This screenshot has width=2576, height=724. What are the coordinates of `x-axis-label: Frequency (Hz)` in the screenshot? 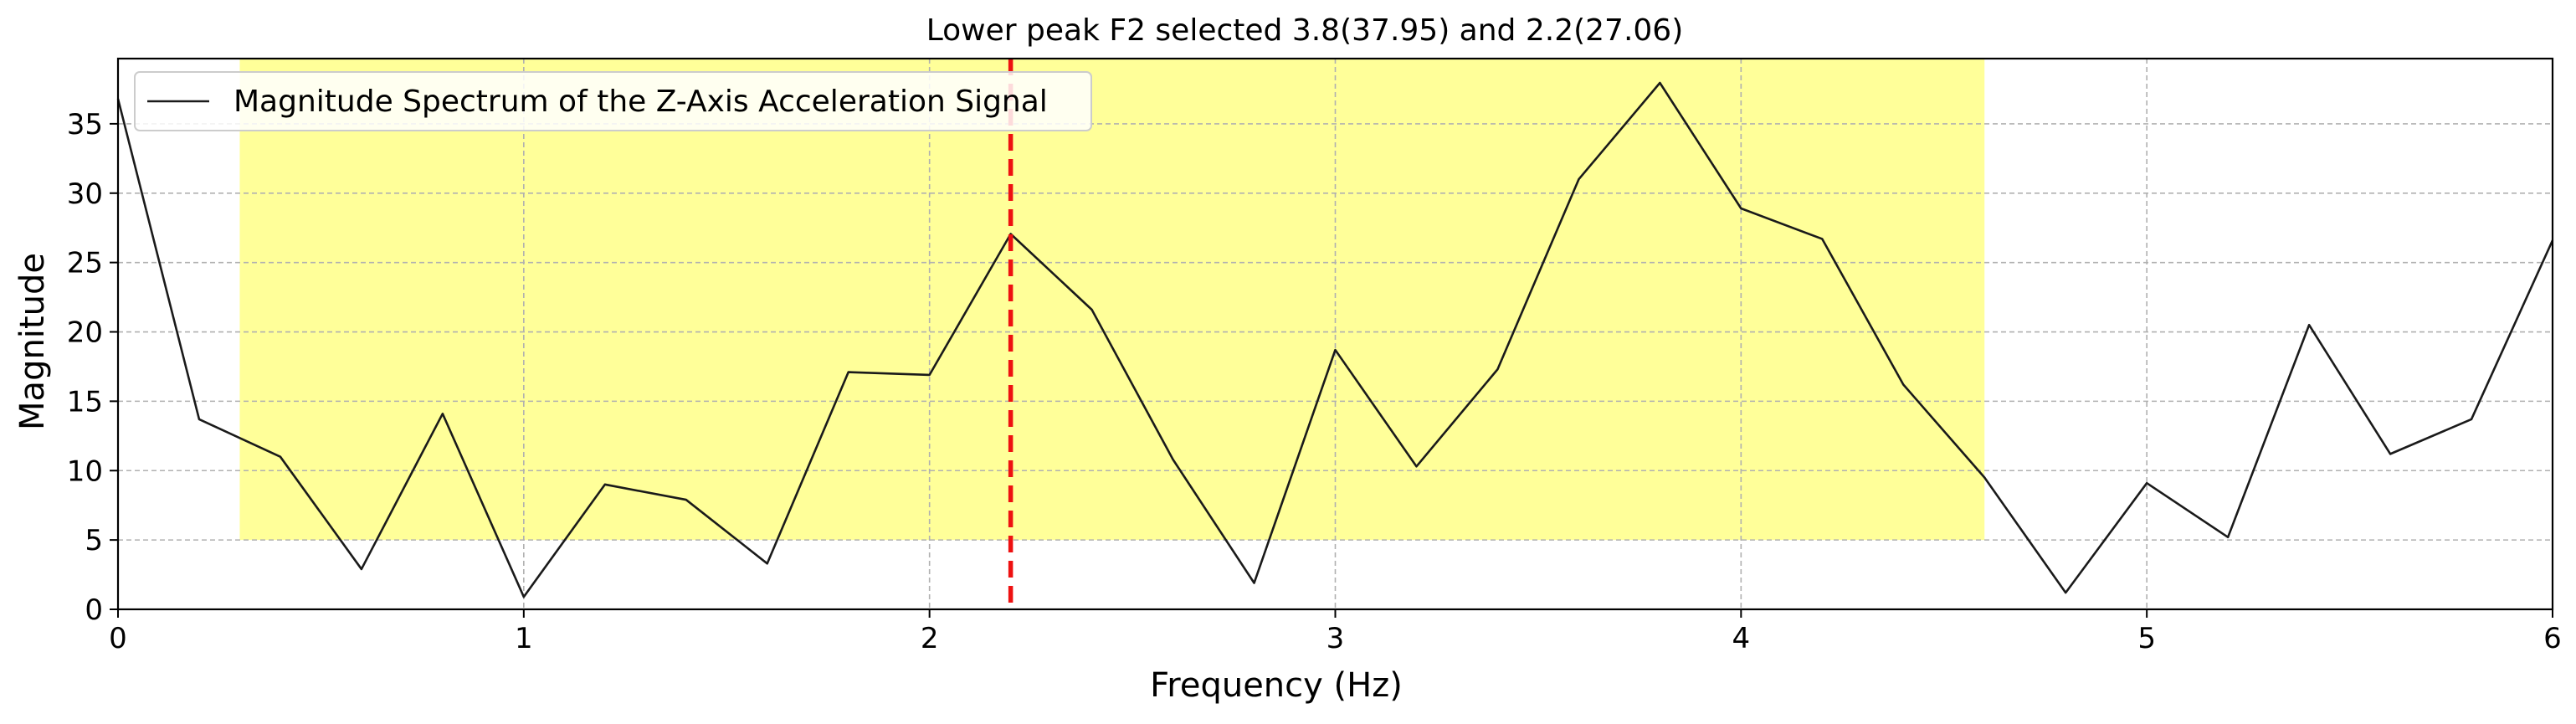 It's located at (1276, 685).